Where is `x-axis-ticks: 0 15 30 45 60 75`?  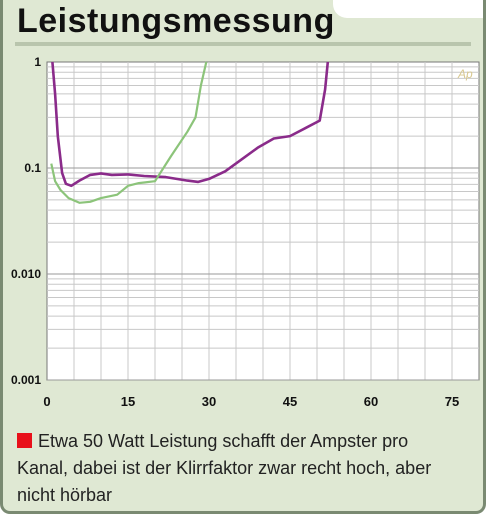
x-axis-ticks: 0 15 30 45 60 75 is located at coordinates (251, 401).